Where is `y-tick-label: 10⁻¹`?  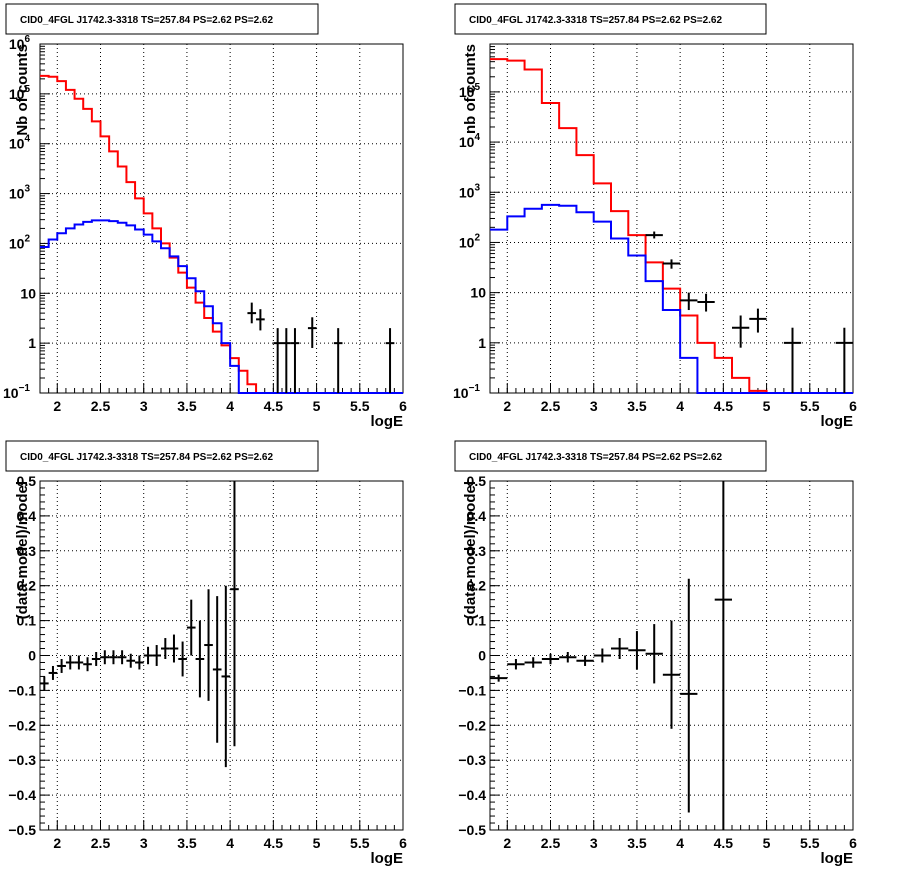
y-tick-label: 10⁻¹ is located at coordinates (16, 392).